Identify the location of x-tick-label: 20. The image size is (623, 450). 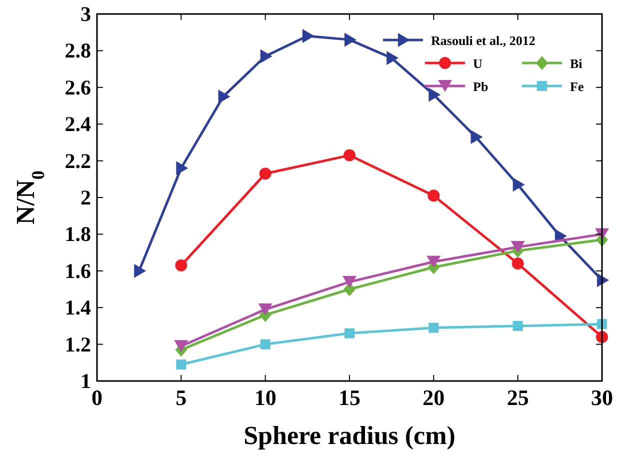
(433, 397).